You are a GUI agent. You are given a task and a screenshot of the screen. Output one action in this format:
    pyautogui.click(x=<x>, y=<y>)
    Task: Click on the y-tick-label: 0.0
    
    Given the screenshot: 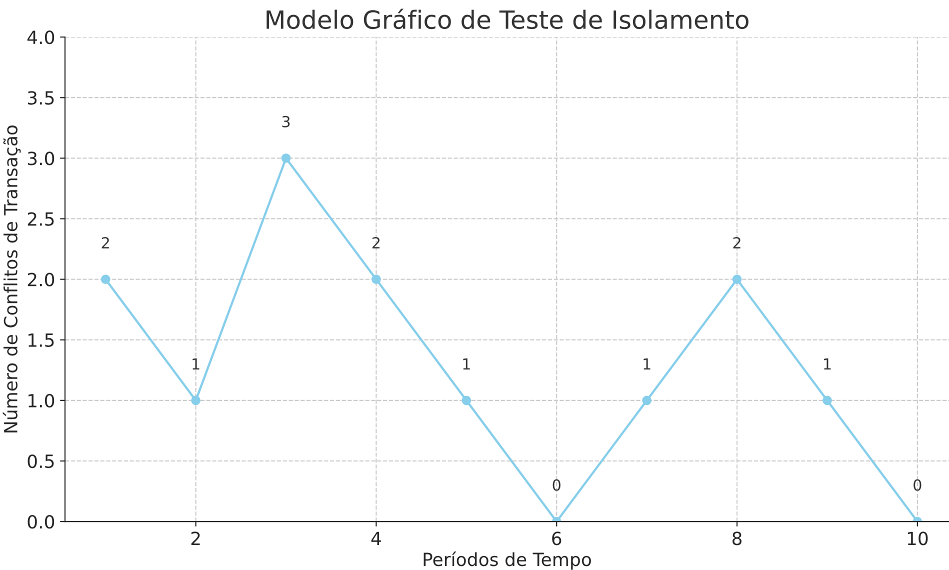 What is the action you would take?
    pyautogui.click(x=41, y=522)
    